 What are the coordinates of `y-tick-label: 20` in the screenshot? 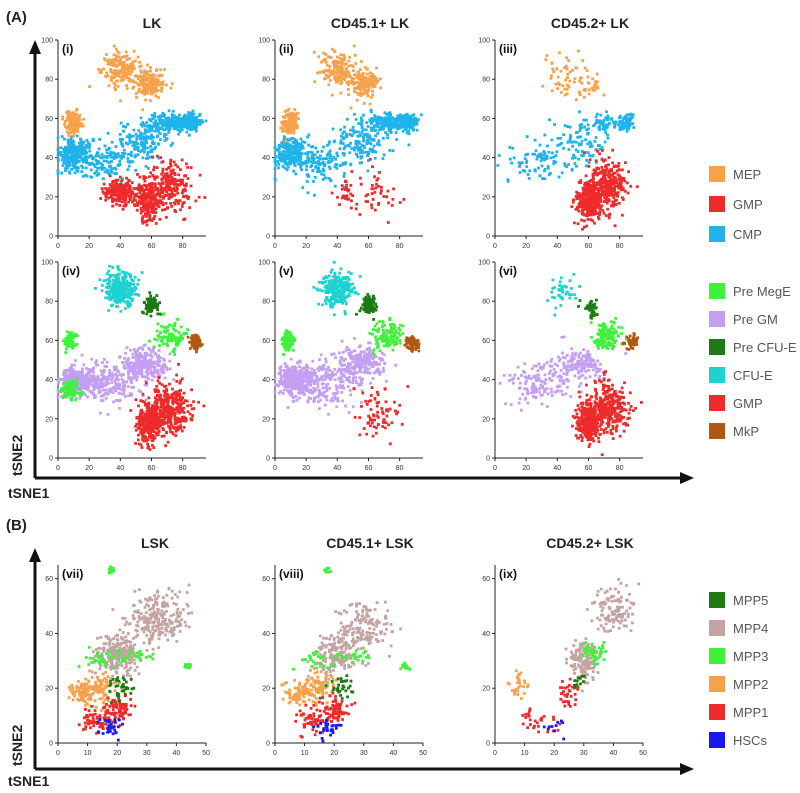 It's located at (486, 197).